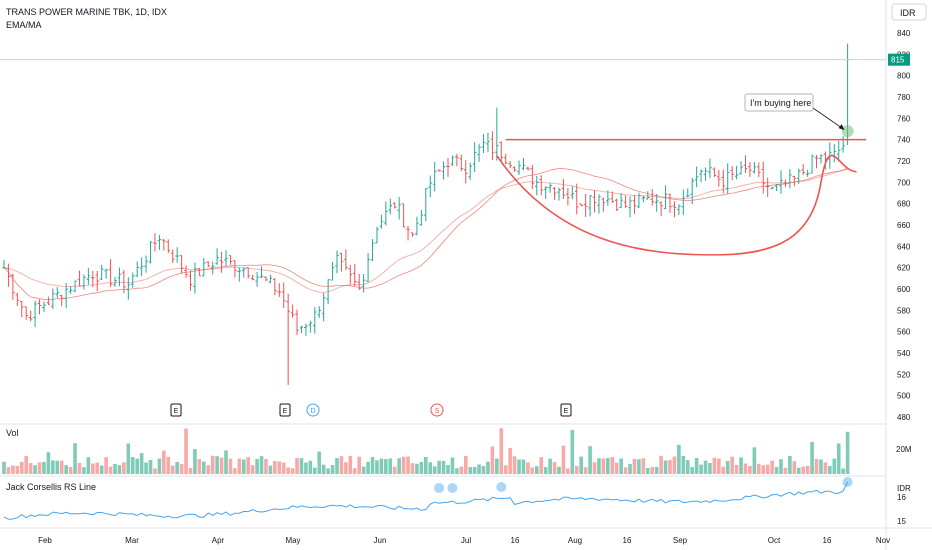  Describe the element at coordinates (313, 410) in the screenshot. I see `dividend-badge` at that location.